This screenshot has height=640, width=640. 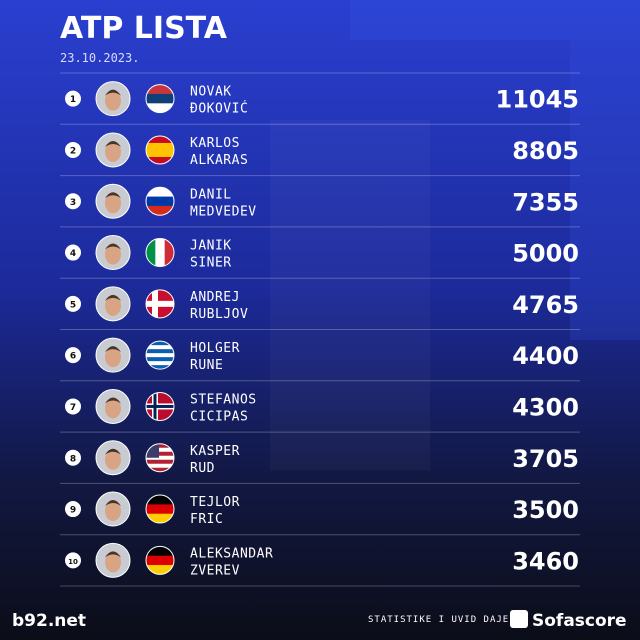 What do you see at coordinates (231, 553) in the screenshot?
I see `first-name: ALEKSANDAR` at bounding box center [231, 553].